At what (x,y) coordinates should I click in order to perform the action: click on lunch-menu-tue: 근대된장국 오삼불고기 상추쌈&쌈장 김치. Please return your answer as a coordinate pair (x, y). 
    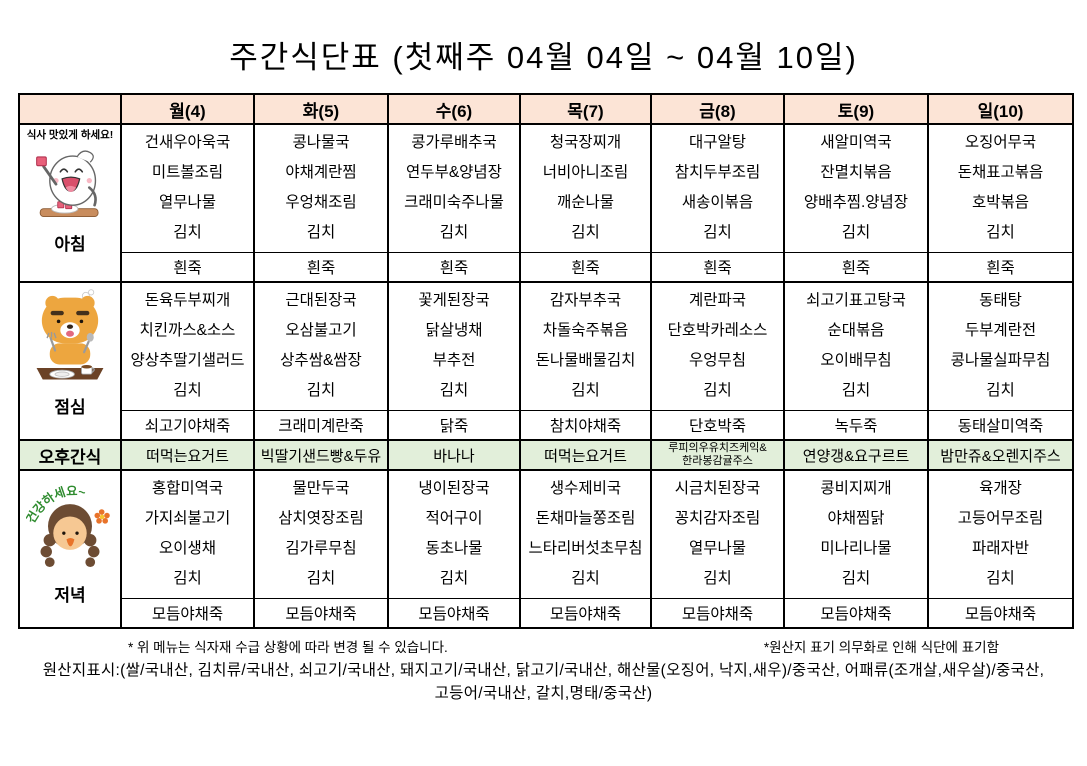
    Looking at the image, I should click on (321, 346).